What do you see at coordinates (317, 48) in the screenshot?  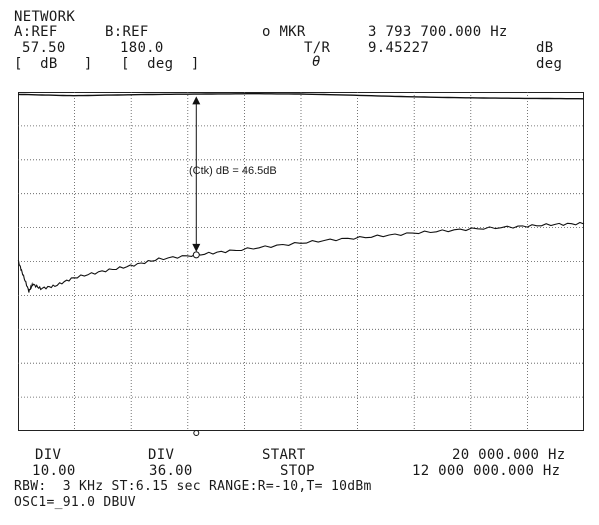 I see `tr-label: T/R` at bounding box center [317, 48].